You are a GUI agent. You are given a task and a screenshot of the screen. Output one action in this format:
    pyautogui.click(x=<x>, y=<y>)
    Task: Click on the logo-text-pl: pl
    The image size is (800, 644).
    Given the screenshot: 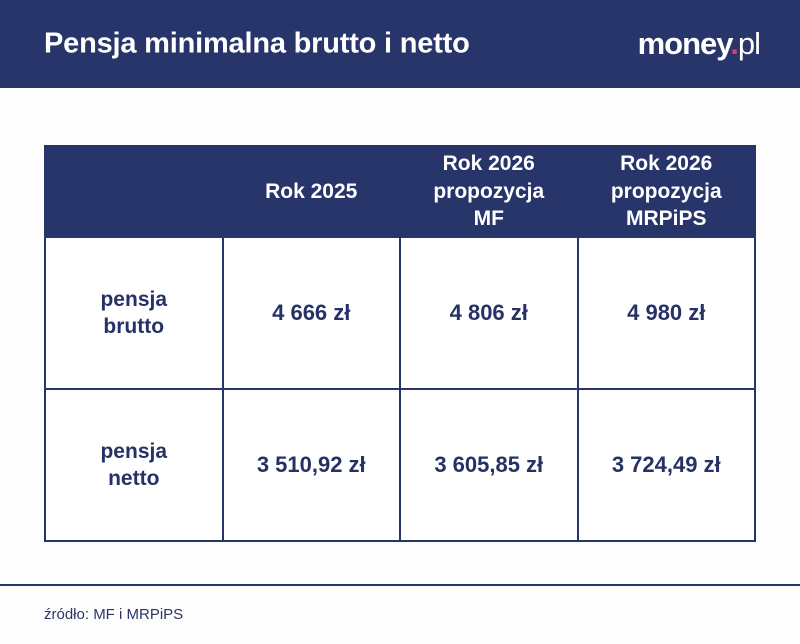 What is the action you would take?
    pyautogui.click(x=749, y=43)
    